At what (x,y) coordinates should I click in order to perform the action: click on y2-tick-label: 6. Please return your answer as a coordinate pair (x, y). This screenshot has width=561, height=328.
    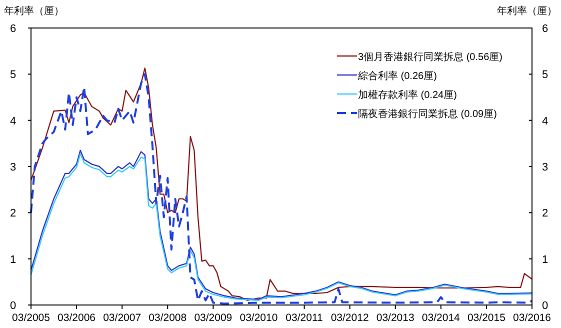
    Looking at the image, I should click on (545, 29).